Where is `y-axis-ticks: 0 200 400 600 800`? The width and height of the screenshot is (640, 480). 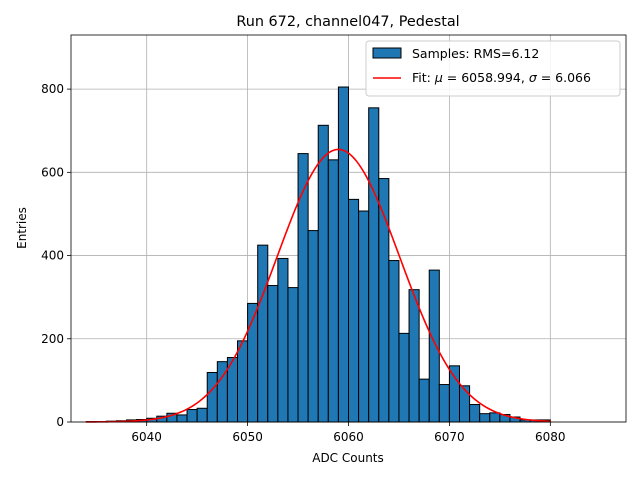
y-axis-ticks: 0 200 400 600 800 is located at coordinates (56, 255).